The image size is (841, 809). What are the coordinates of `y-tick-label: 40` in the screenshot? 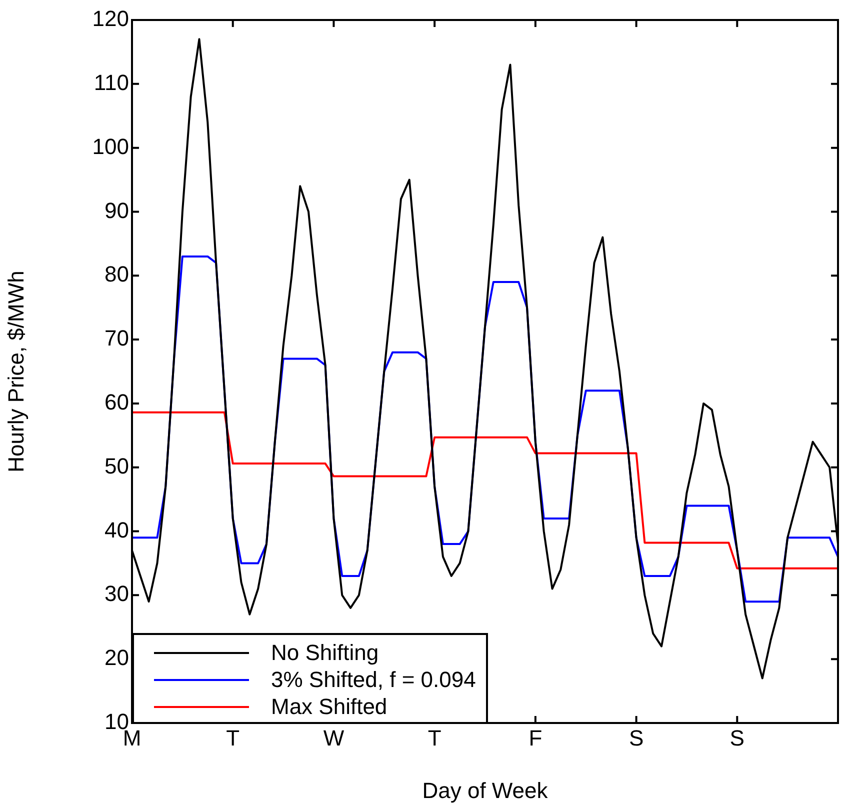 It's located at (116, 529).